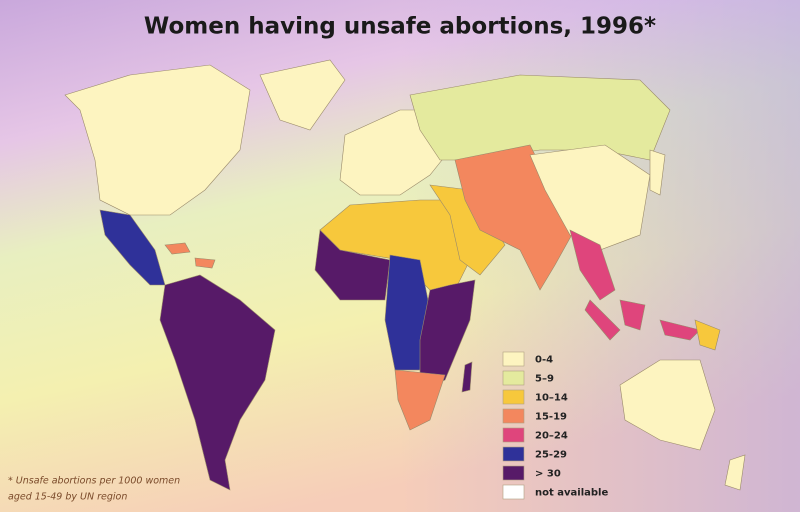 This screenshot has width=800, height=512. I want to click on legend-label: 20–24, so click(551, 436).